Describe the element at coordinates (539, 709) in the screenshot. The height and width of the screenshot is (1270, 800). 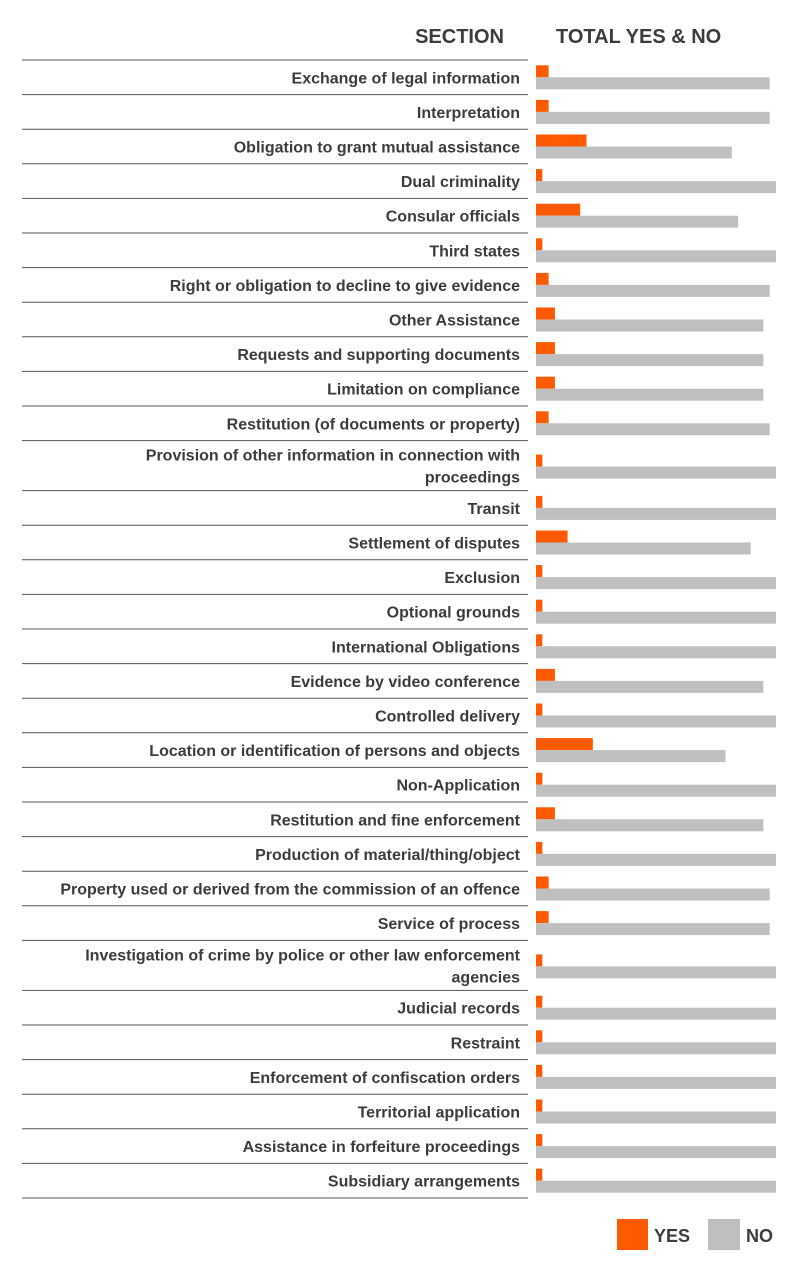
I see `bar-yes-controlled-delivery` at that location.